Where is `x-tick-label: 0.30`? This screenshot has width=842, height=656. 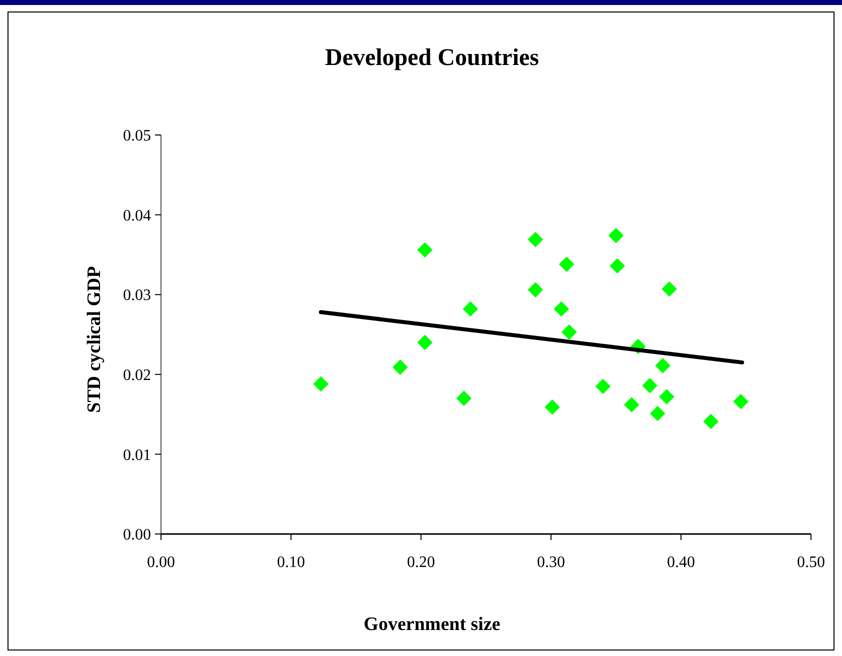
x-tick-label: 0.30 is located at coordinates (551, 562).